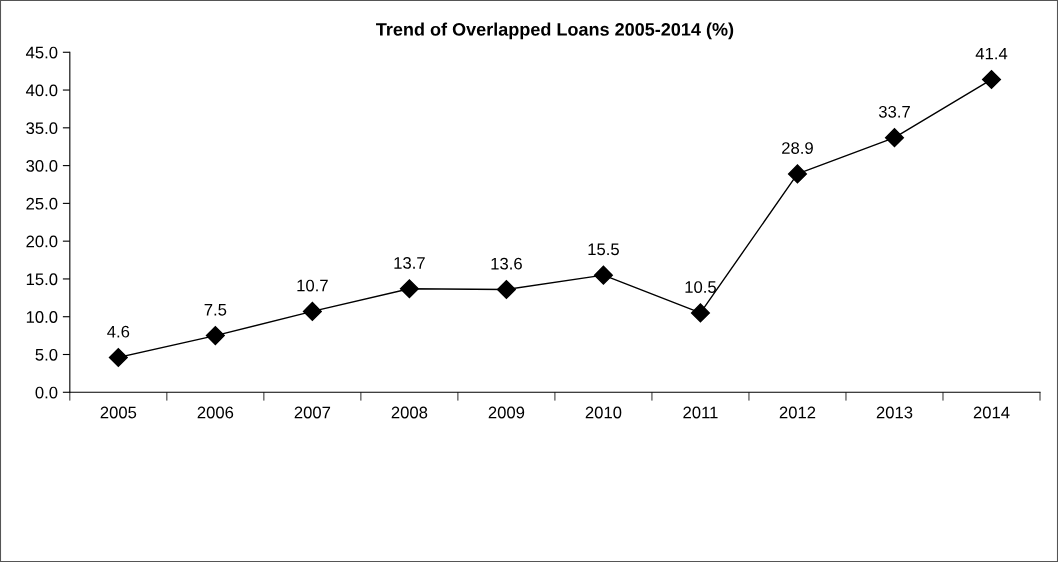 The height and width of the screenshot is (562, 1058). What do you see at coordinates (409, 412) in the screenshot?
I see `x-tick-label: 2008` at bounding box center [409, 412].